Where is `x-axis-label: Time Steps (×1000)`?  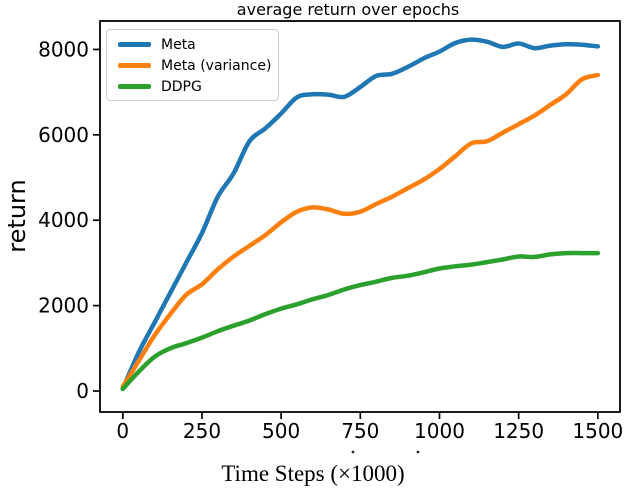 x-axis-label: Time Steps (×1000) is located at coordinates (313, 473).